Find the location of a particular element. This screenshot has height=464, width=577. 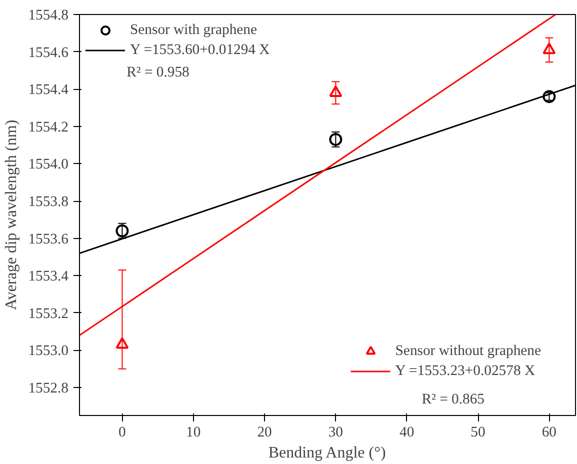

y-tick-label: 1553.4 is located at coordinates (49, 276).